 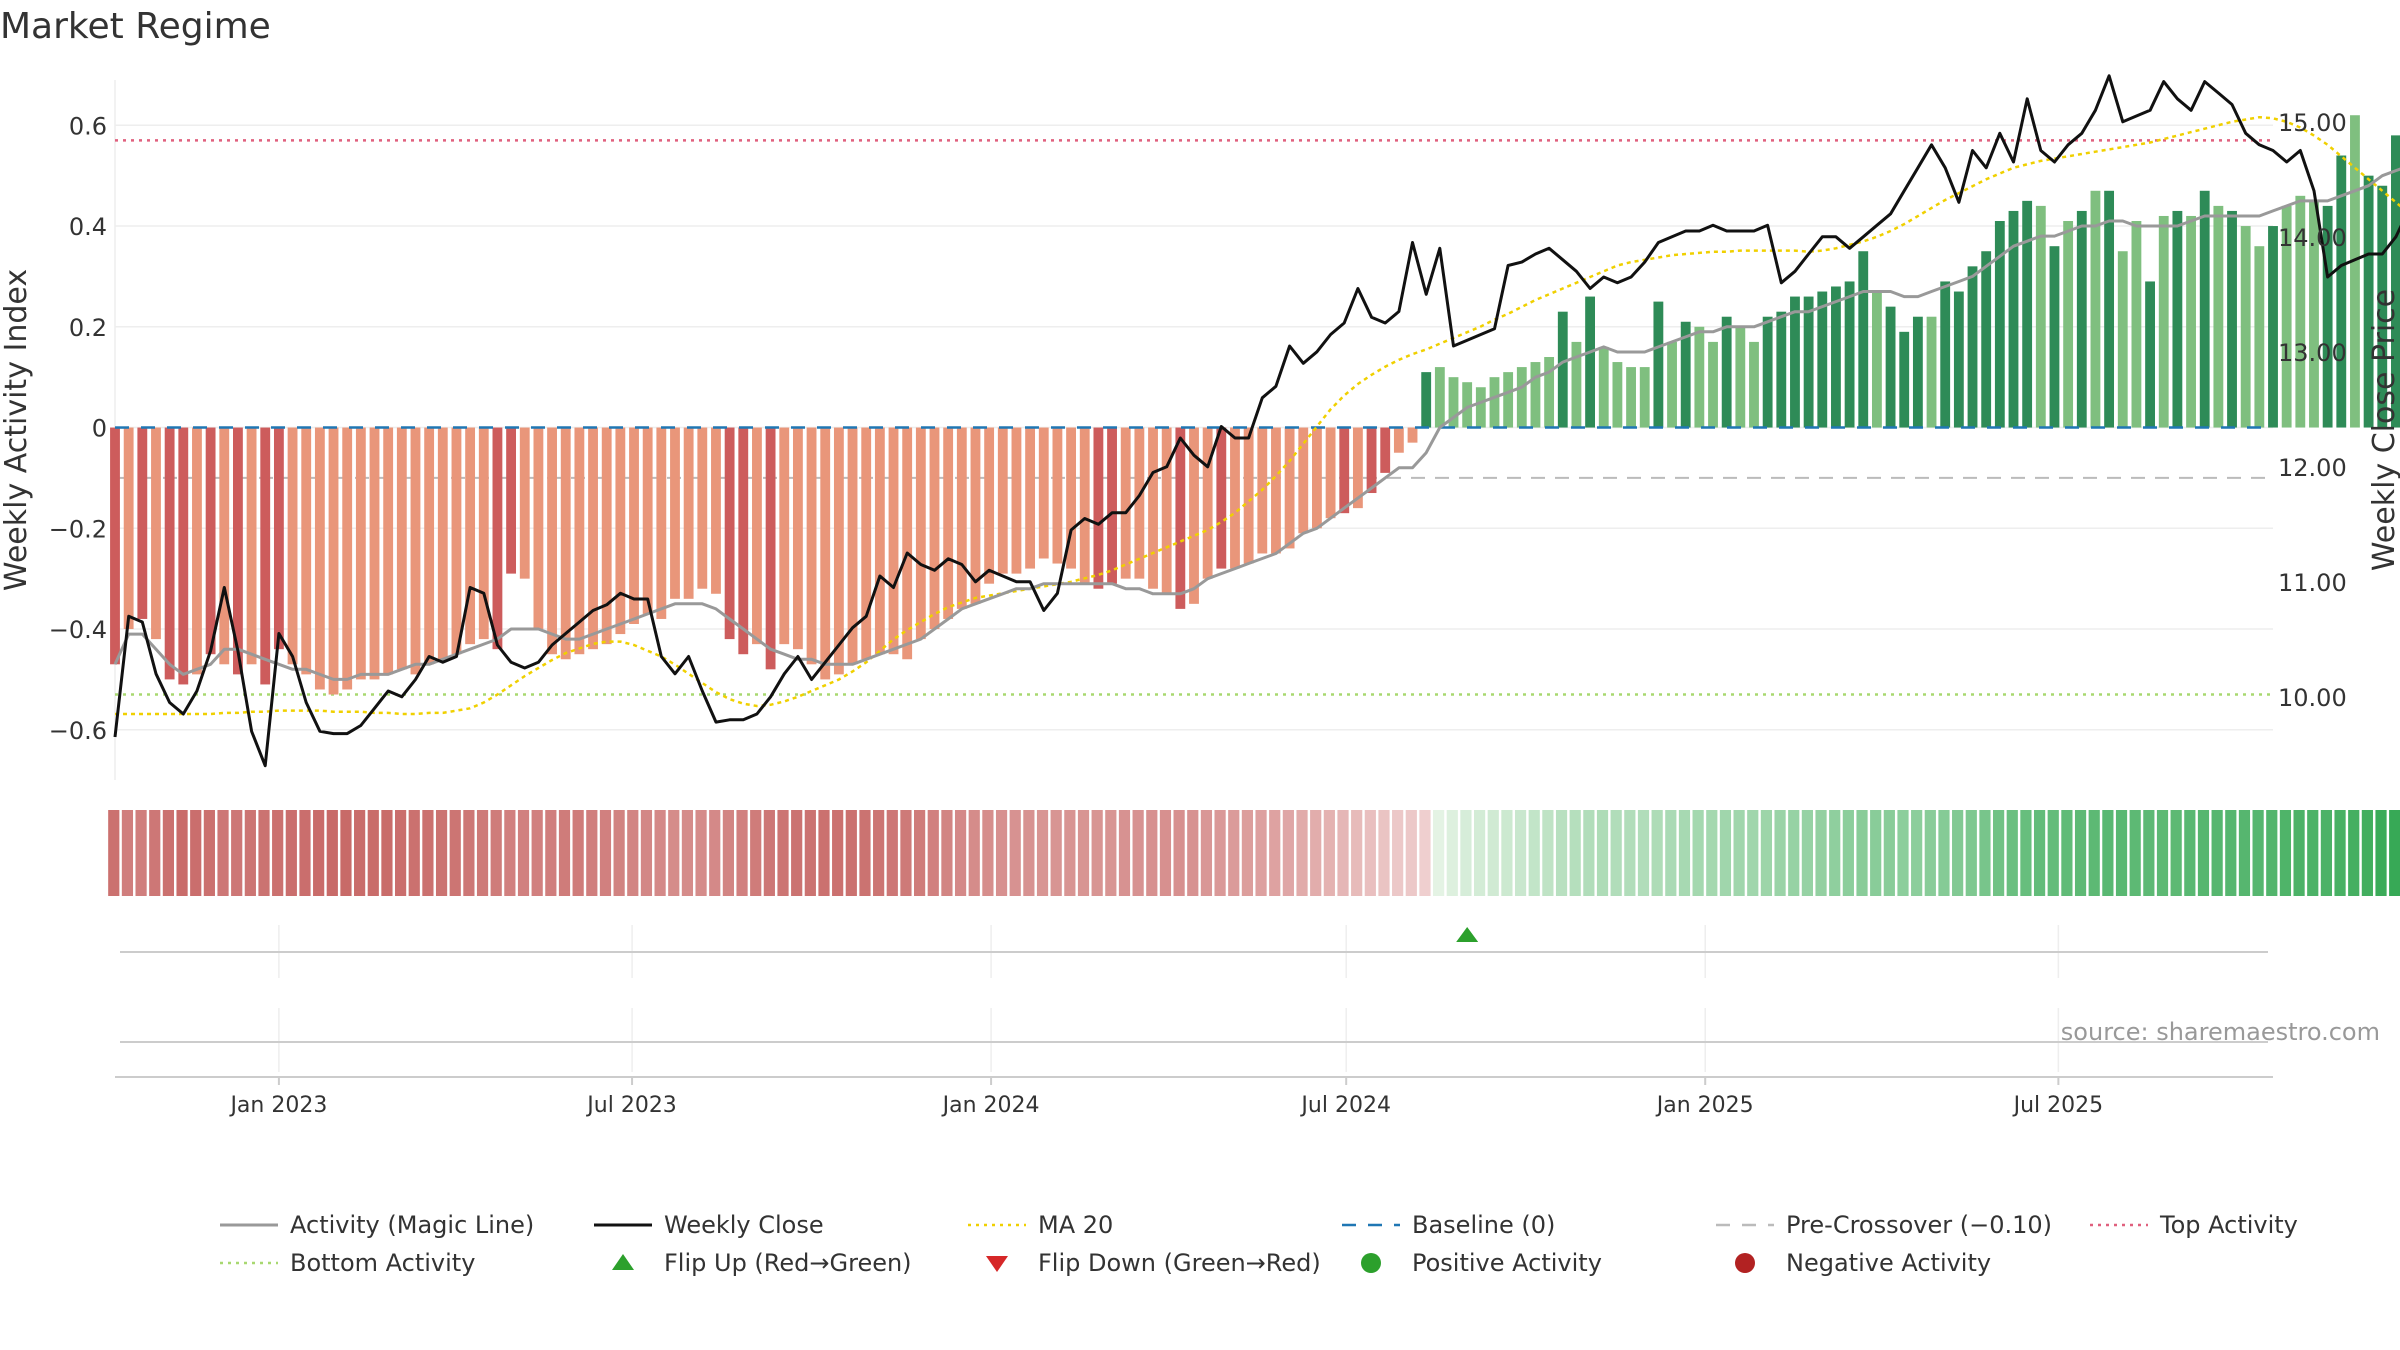 I want to click on right-tick-label: 14.00, so click(x=2312, y=238).